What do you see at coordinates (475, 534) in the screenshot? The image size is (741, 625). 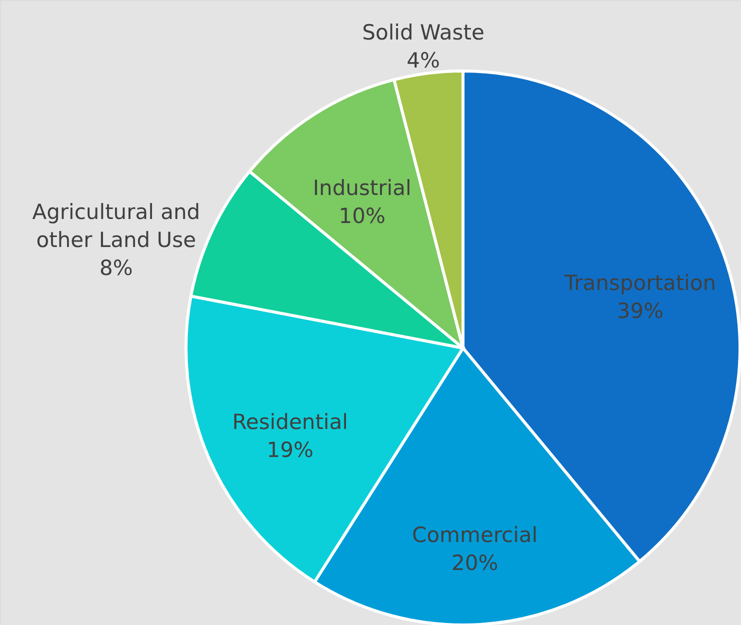 I see `slice-label: Commercial` at bounding box center [475, 534].